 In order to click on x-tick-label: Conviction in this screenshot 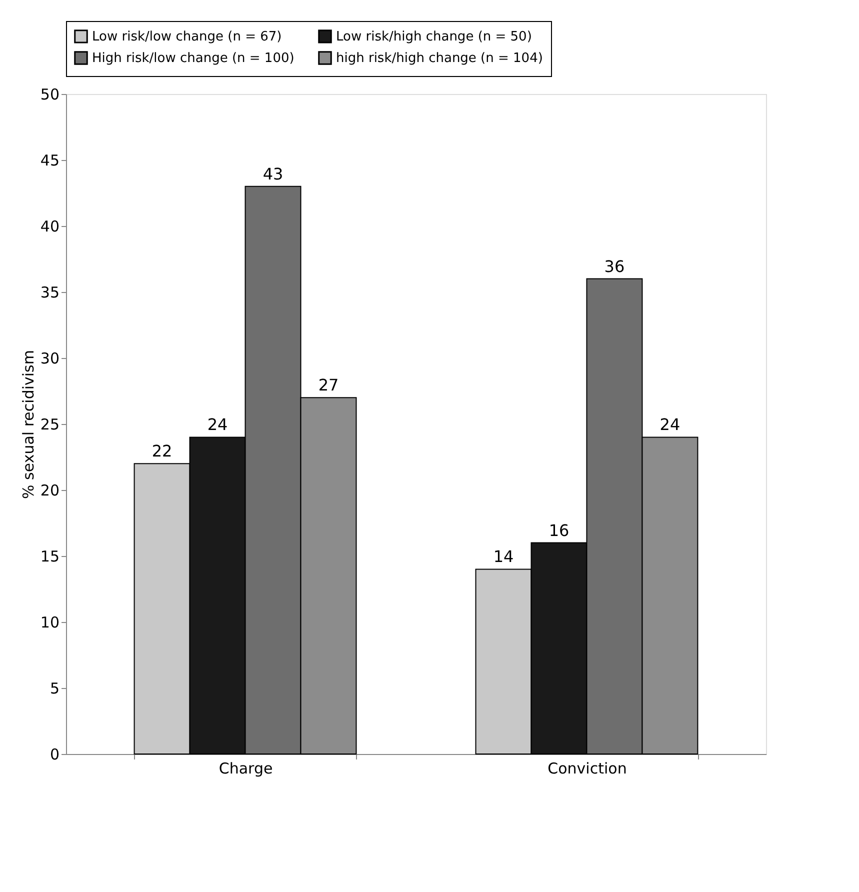, I will do `click(587, 769)`.